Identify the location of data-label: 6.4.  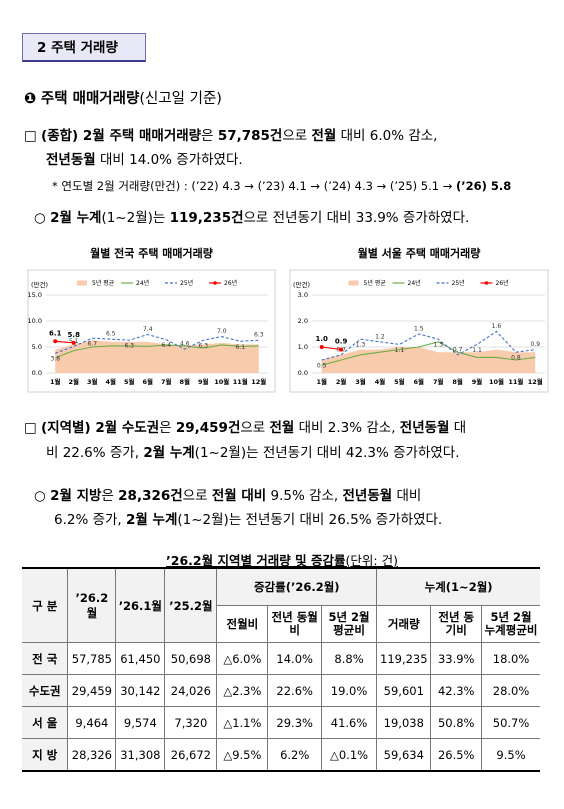
(166, 345).